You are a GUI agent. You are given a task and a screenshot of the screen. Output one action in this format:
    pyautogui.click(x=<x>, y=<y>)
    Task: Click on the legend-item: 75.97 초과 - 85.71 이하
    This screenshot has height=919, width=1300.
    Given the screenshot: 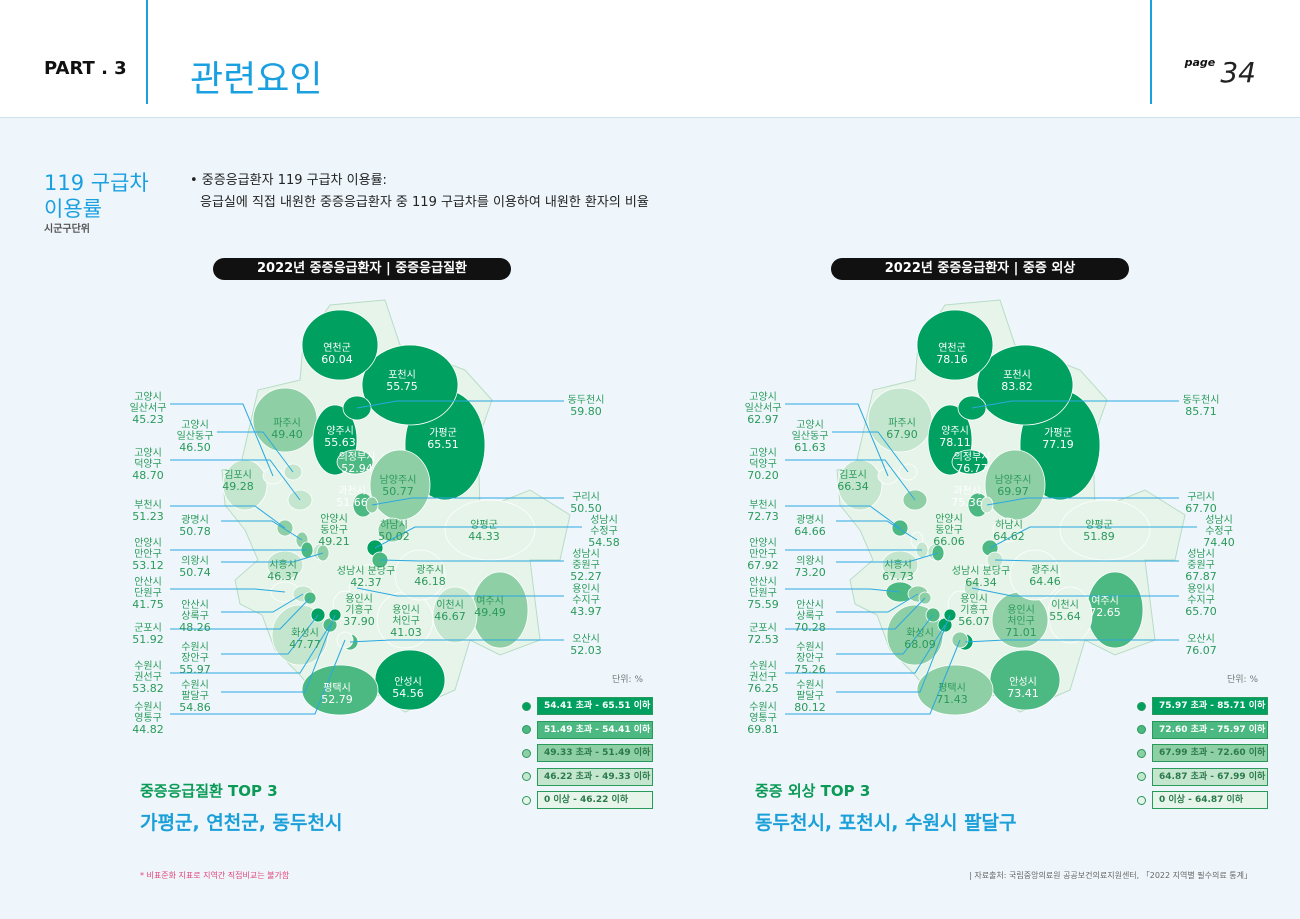 What is the action you would take?
    pyautogui.click(x=1202, y=706)
    